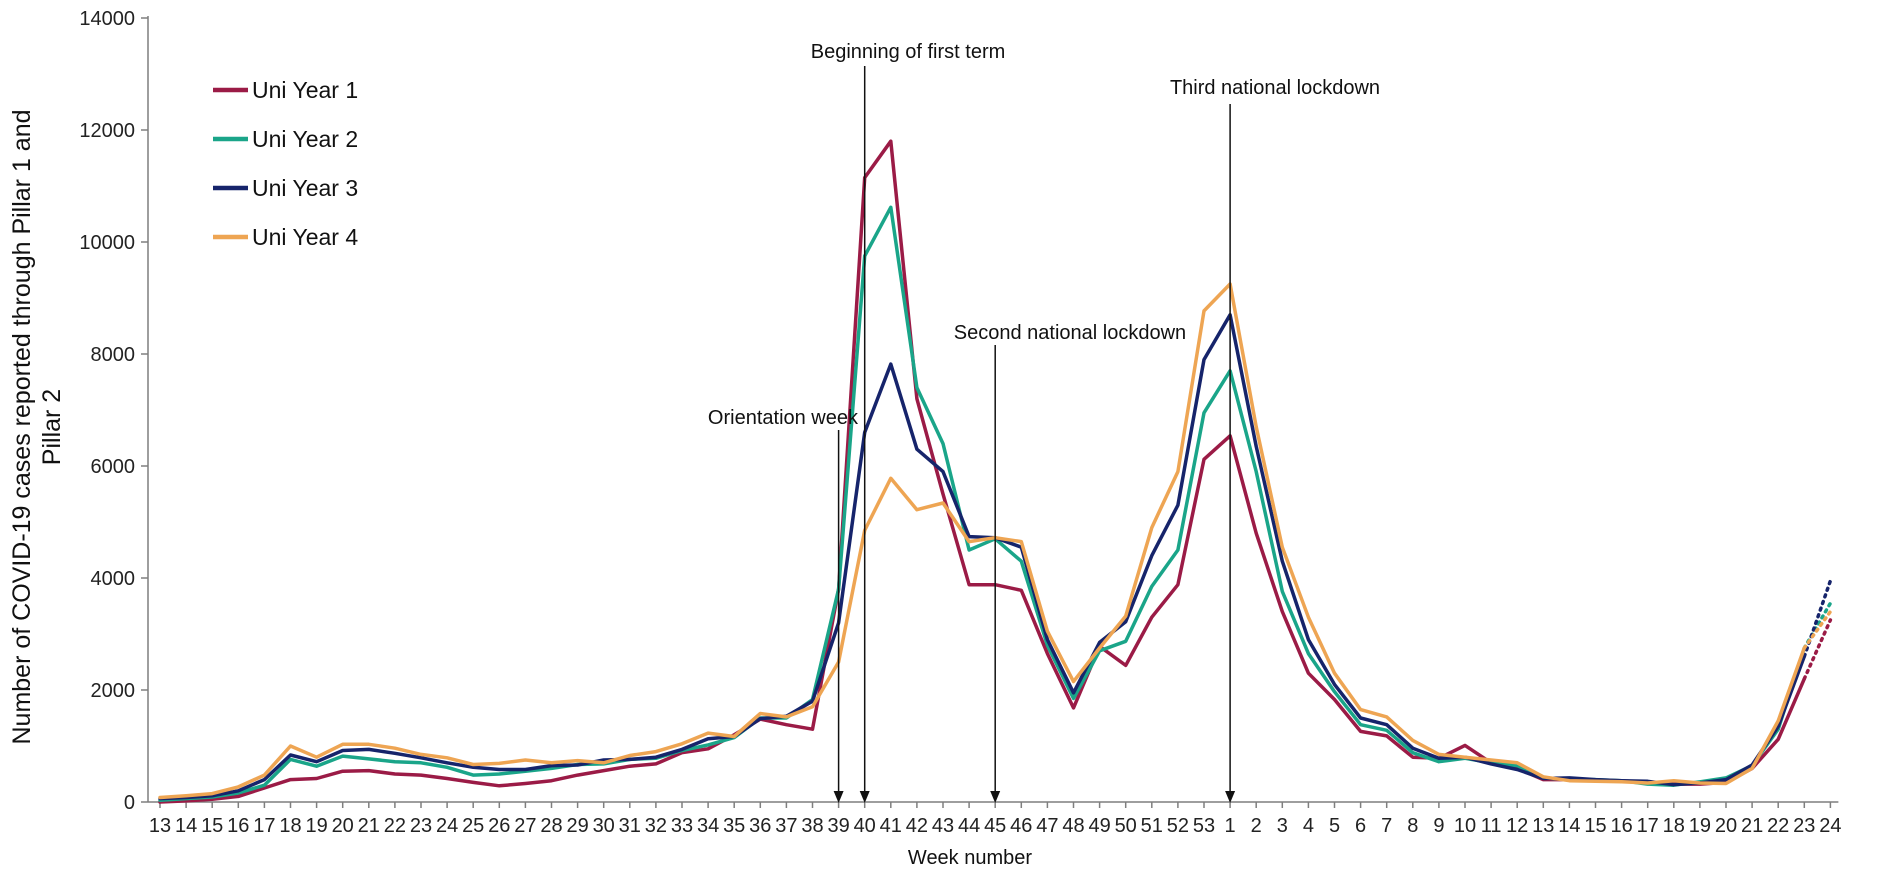 This screenshot has width=1886, height=871. I want to click on legend-label: Uni Year 1, so click(305, 90).